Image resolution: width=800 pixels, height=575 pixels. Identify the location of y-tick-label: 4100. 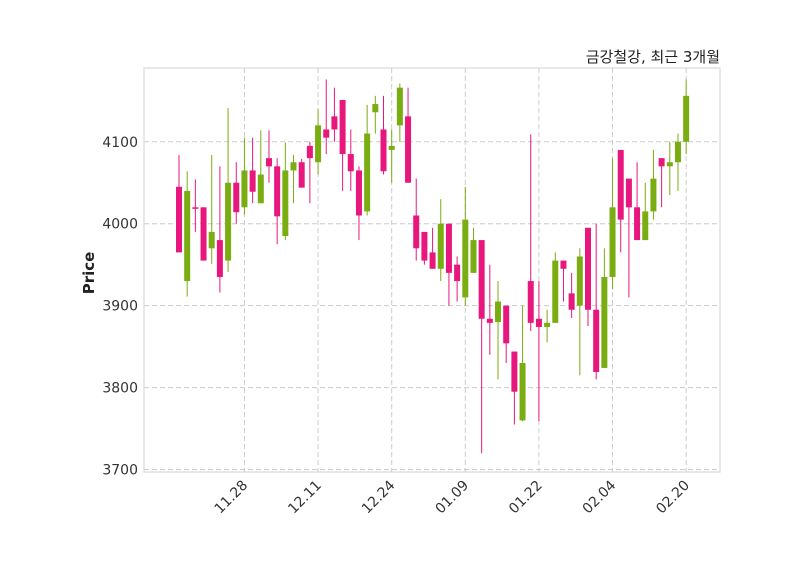
(120, 143).